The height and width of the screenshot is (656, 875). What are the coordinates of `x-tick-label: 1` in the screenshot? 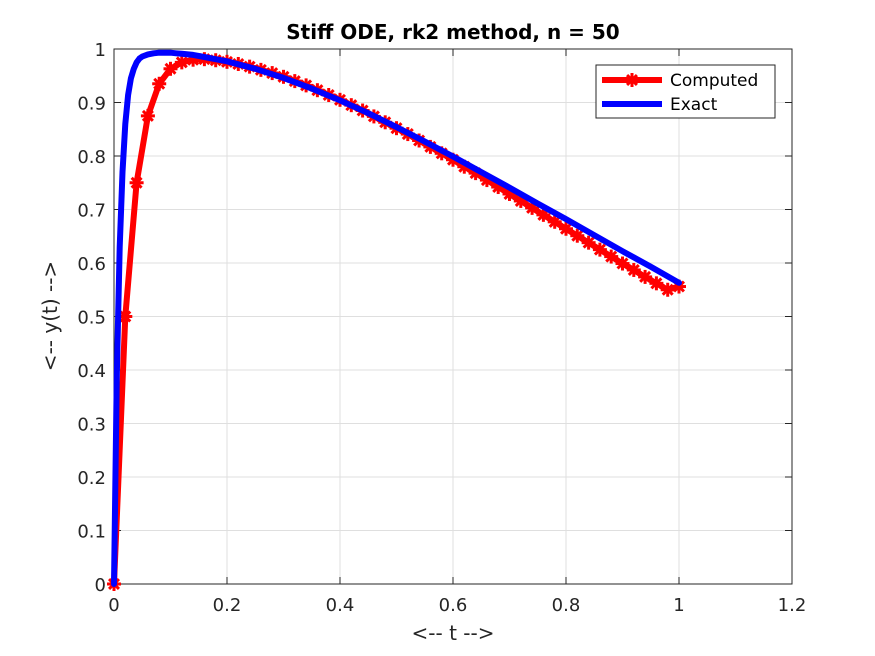 It's located at (678, 605).